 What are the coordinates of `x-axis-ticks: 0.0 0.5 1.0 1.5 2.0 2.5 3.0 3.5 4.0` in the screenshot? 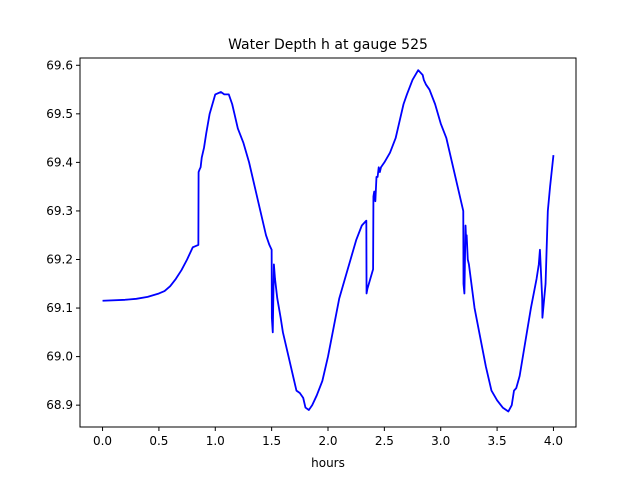 It's located at (328, 437).